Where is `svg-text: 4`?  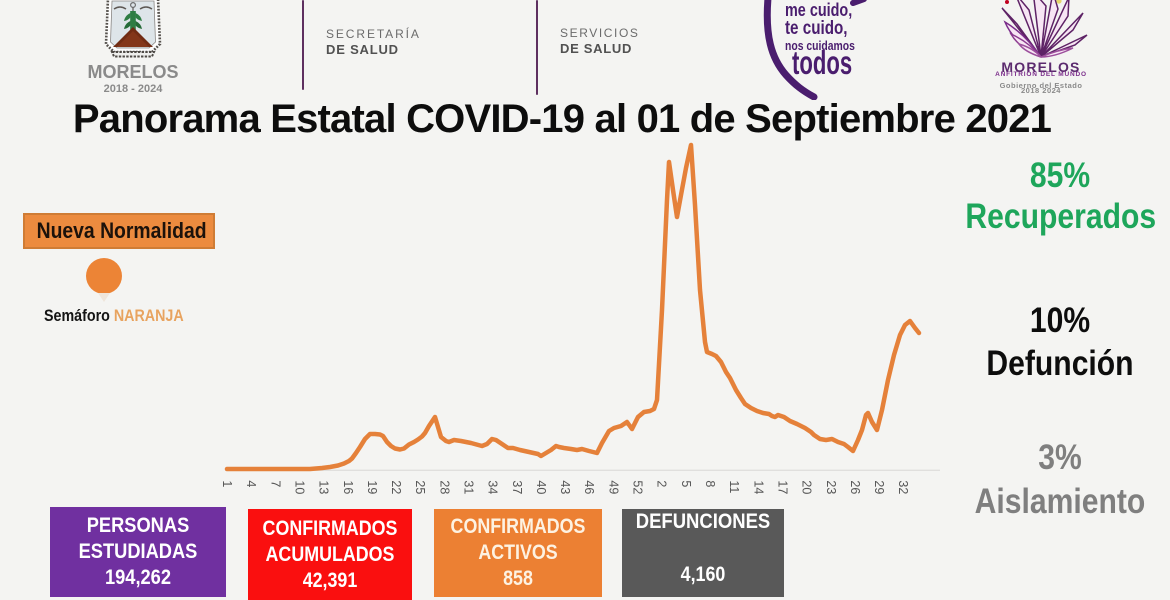
svg-text: 4 is located at coordinates (251, 483).